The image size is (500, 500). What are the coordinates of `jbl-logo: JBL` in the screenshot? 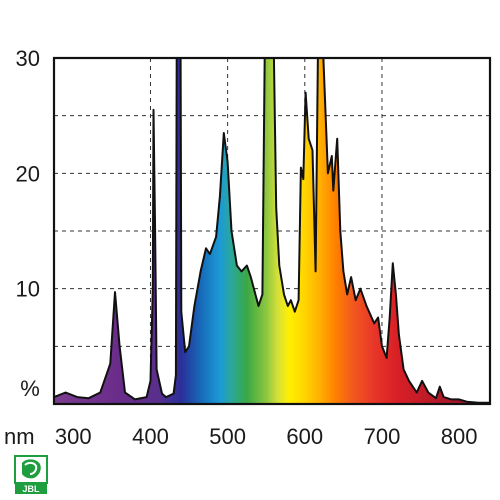 It's located at (31, 475).